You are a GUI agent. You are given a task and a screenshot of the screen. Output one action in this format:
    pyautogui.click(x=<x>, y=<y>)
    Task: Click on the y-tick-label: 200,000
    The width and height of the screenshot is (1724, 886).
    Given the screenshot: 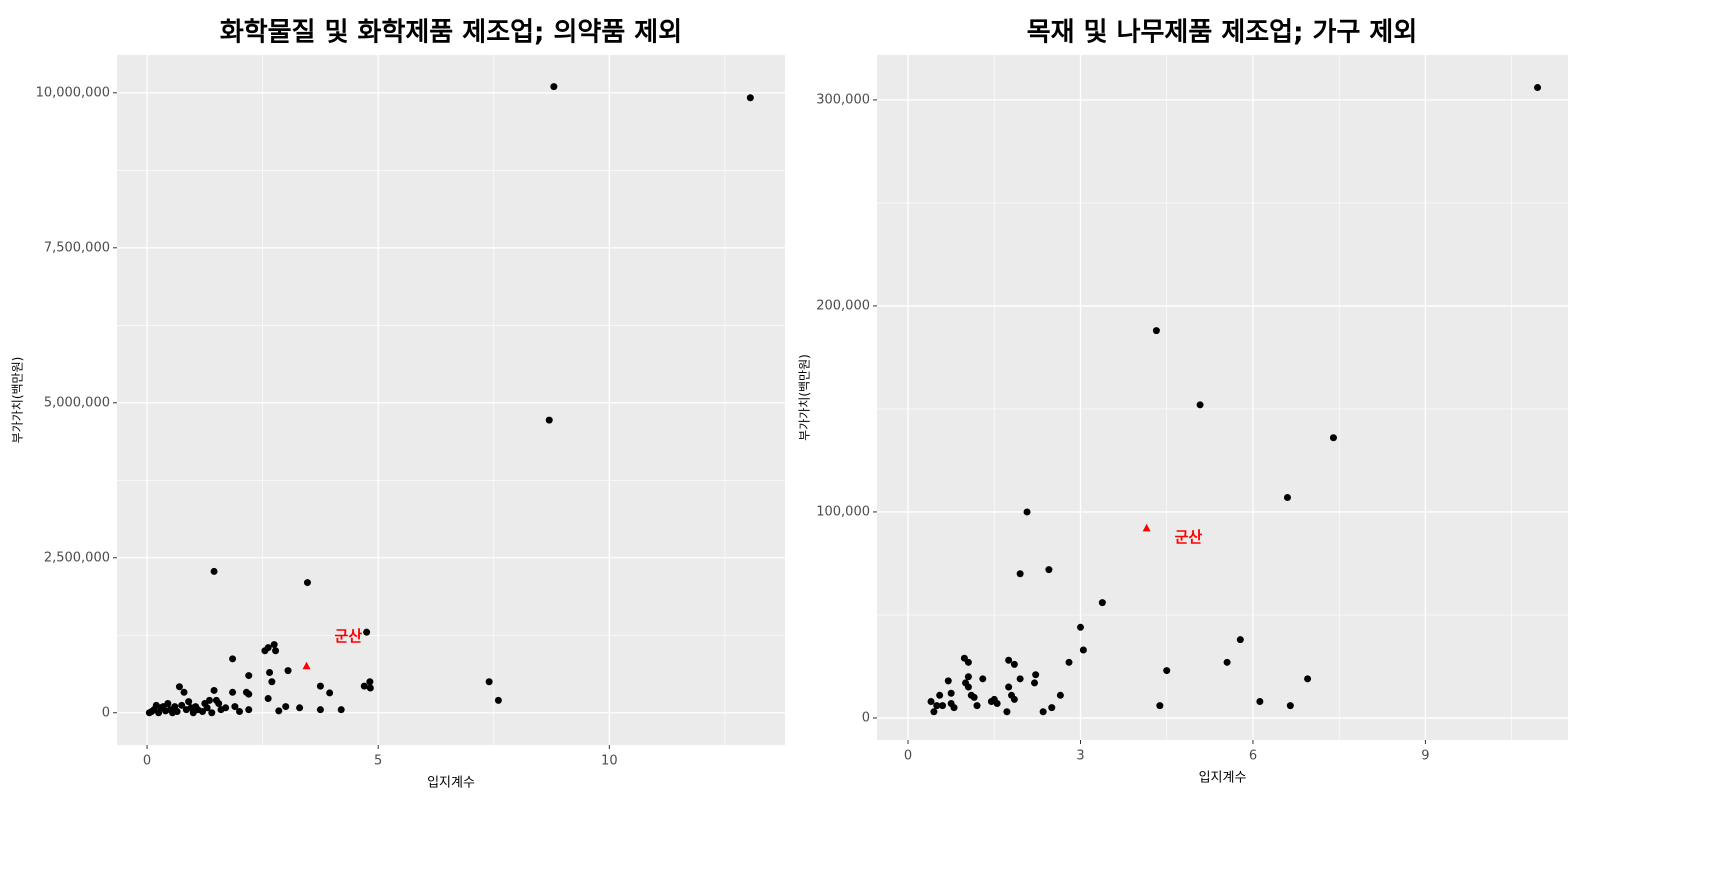 What is the action you would take?
    pyautogui.click(x=843, y=305)
    